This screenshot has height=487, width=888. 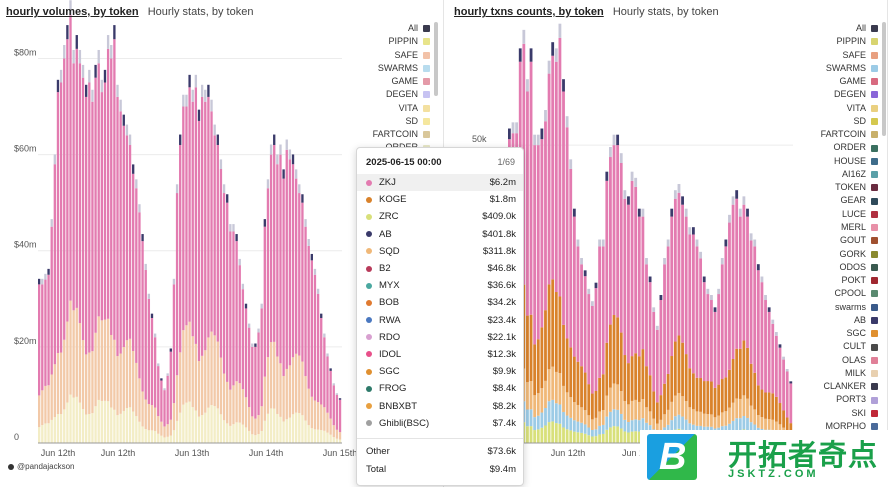 What do you see at coordinates (838, 373) in the screenshot?
I see `txns-legend-item: MILK` at bounding box center [838, 373].